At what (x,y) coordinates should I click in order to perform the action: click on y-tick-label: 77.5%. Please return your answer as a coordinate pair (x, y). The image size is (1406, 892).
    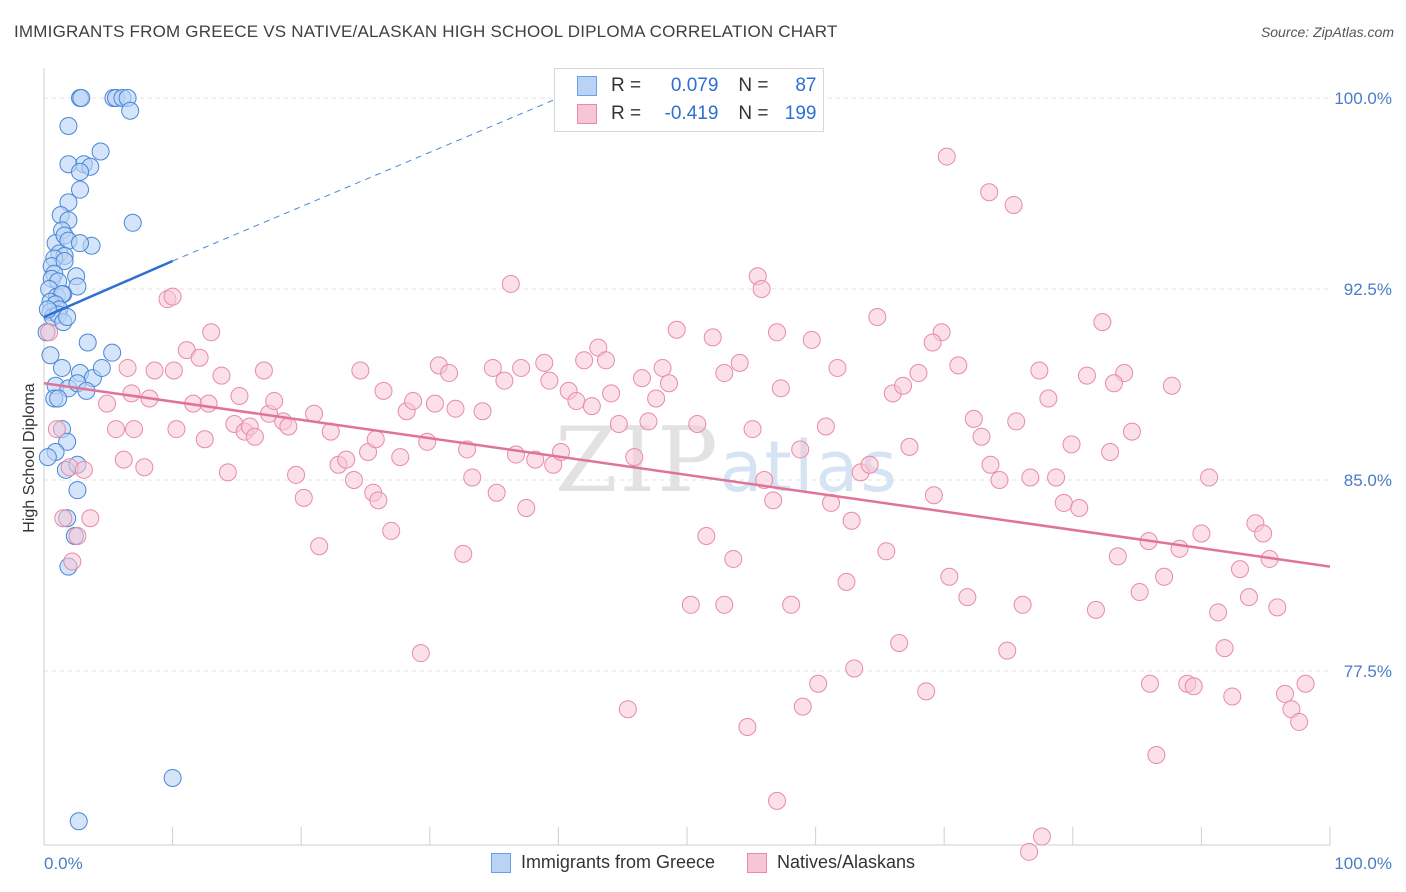
    Looking at the image, I should click on (1368, 671).